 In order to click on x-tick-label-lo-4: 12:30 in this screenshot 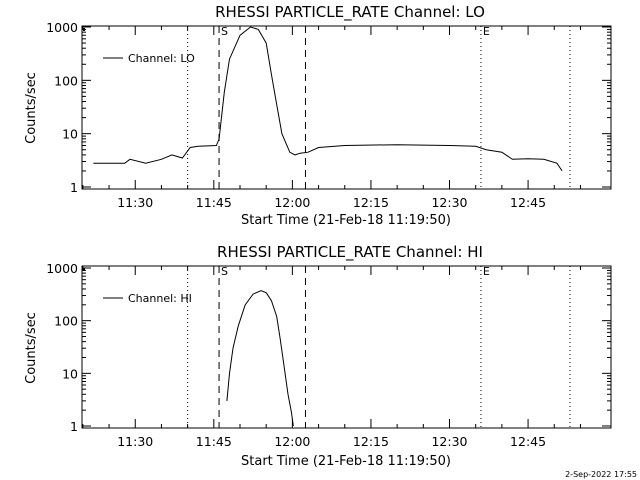, I will do `click(449, 202)`.